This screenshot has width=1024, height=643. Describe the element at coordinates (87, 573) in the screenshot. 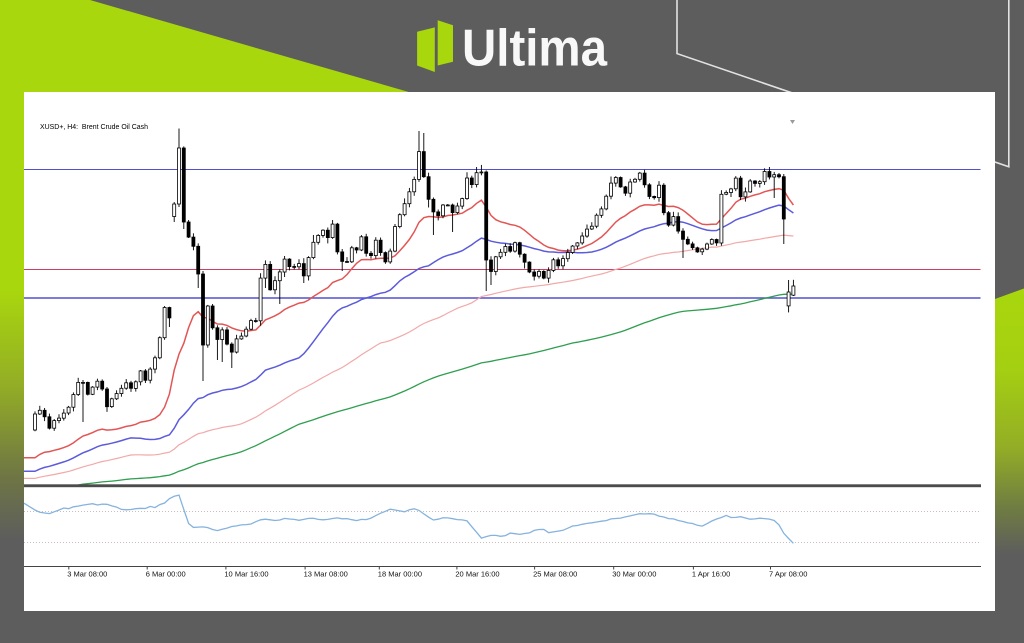

I see `svg-text: 3 Mar 08:00` at that location.